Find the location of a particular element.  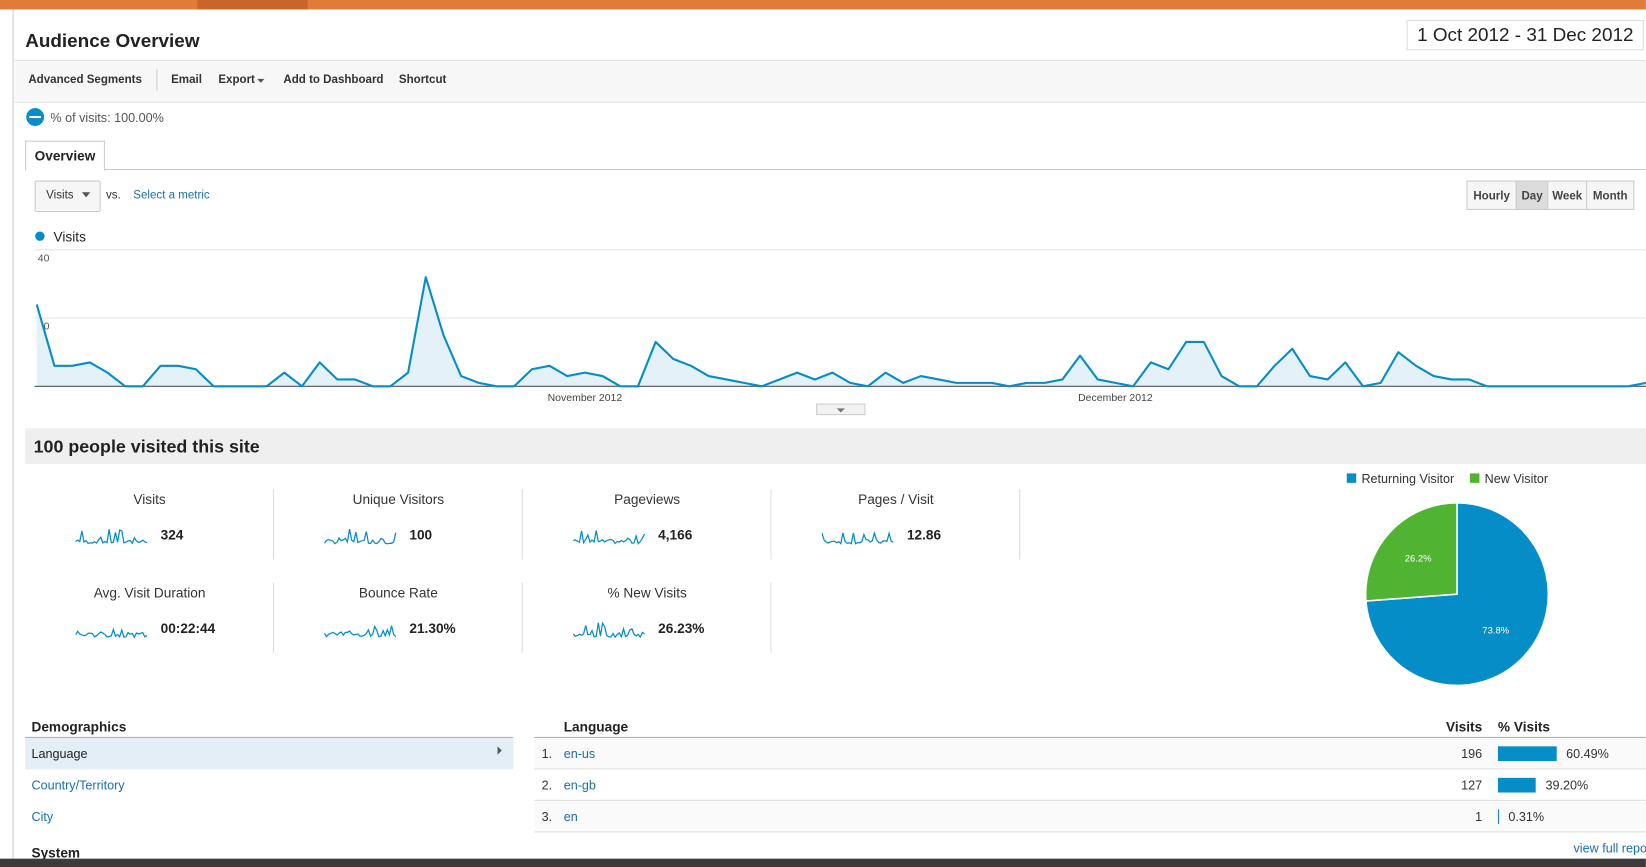

granularity-button: Hourly is located at coordinates (1491, 195).